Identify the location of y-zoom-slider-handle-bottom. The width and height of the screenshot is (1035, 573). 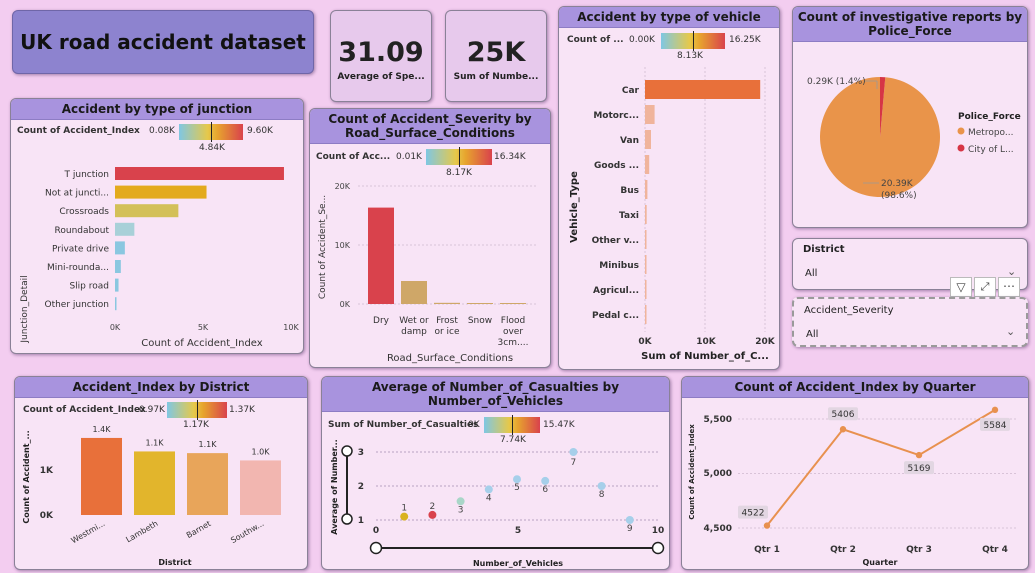
(347, 519).